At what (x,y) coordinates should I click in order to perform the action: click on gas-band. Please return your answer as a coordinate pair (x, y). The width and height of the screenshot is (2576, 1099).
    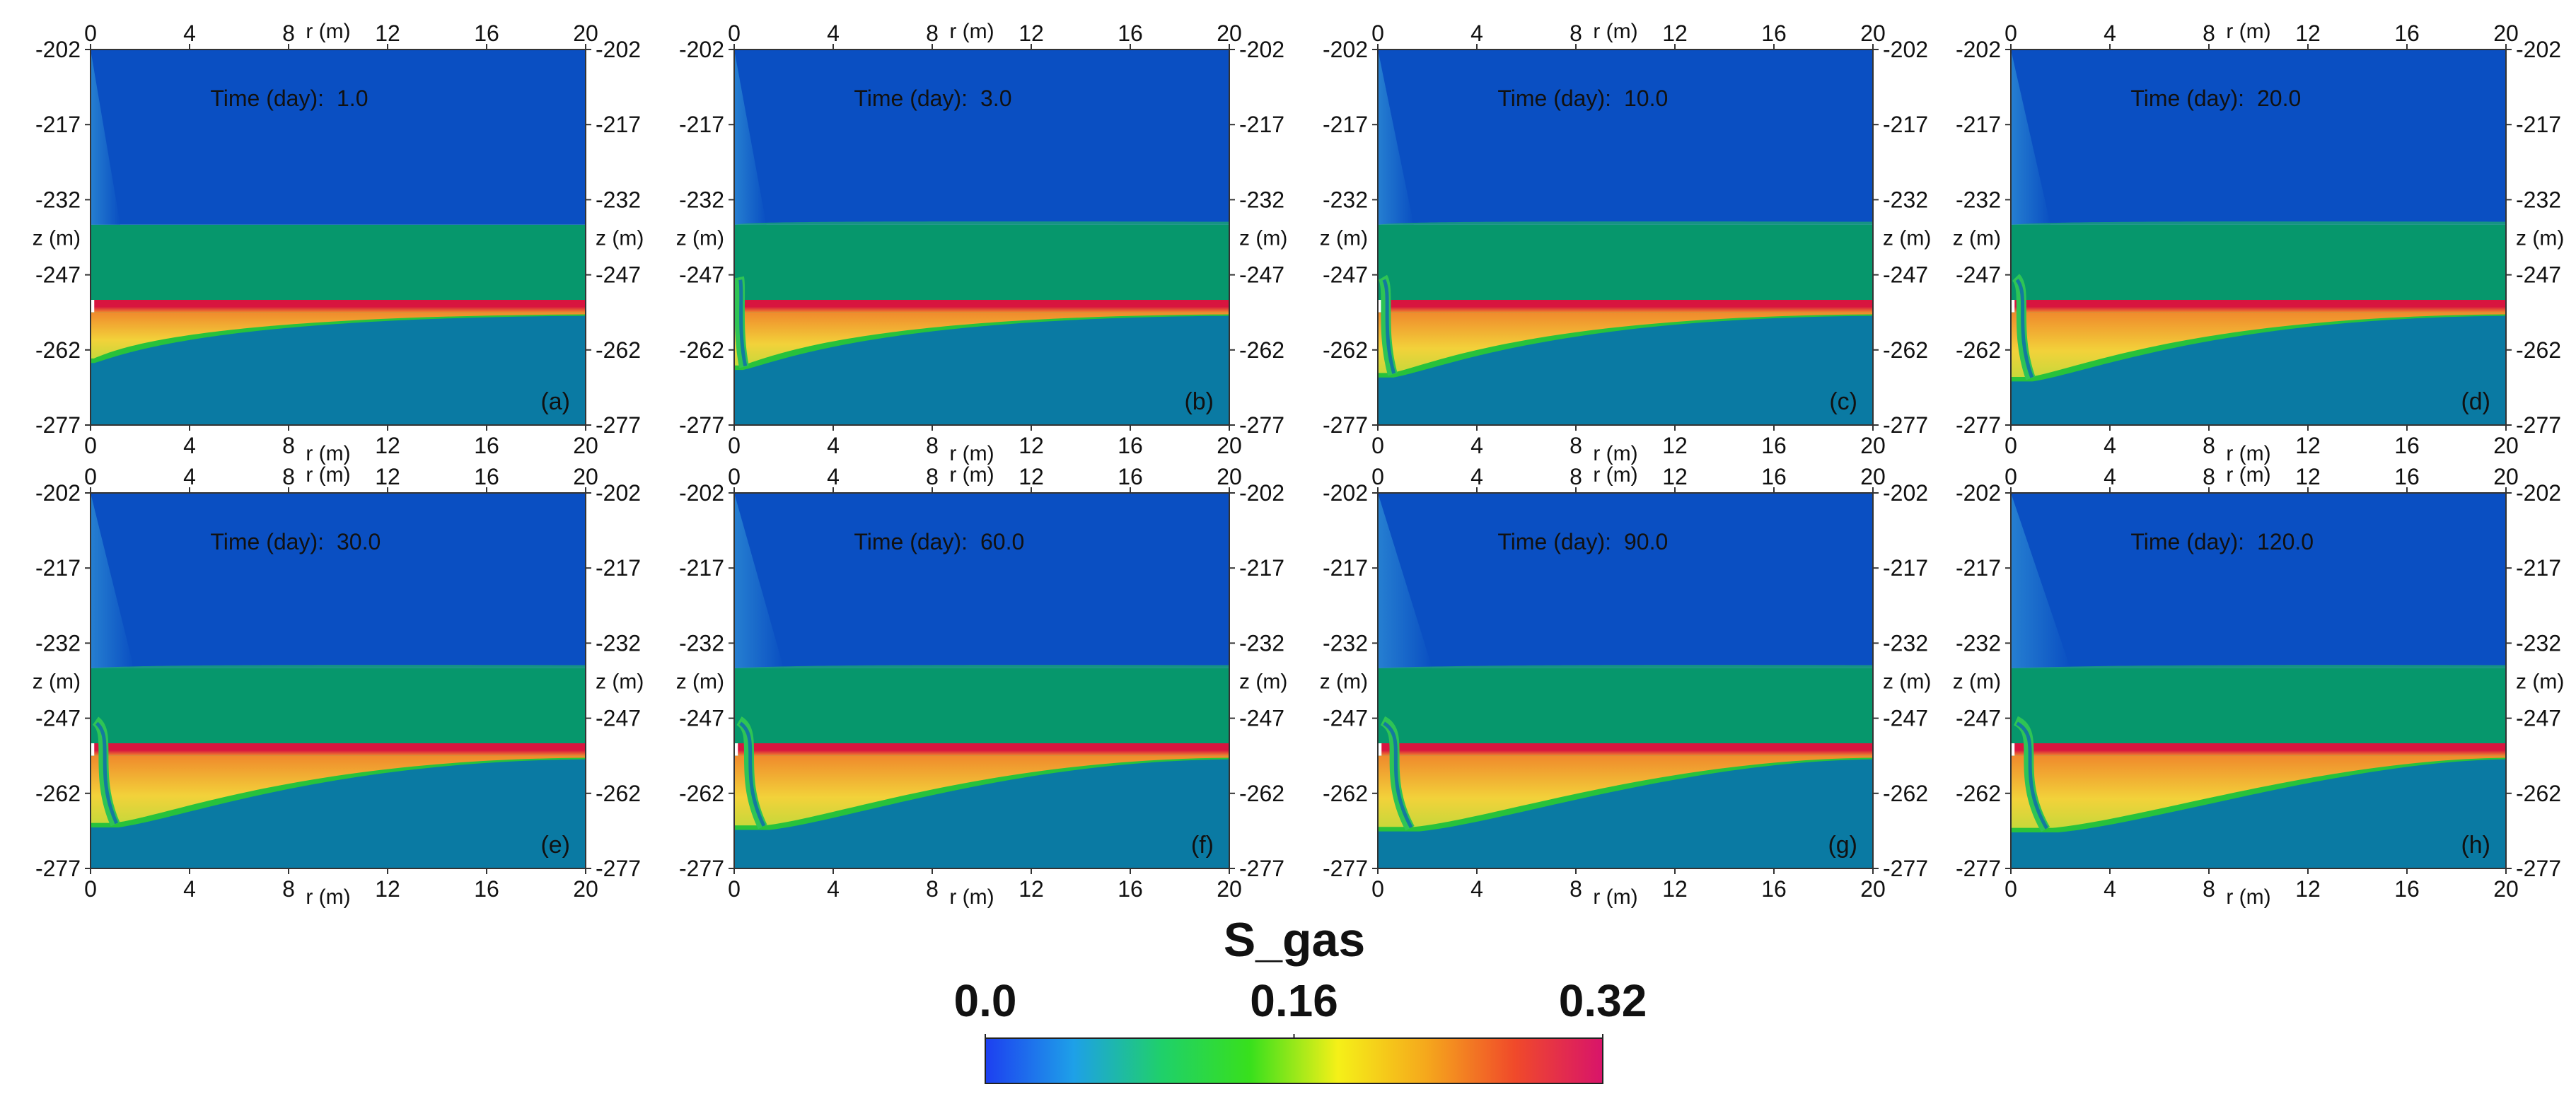
    Looking at the image, I should click on (340, 306).